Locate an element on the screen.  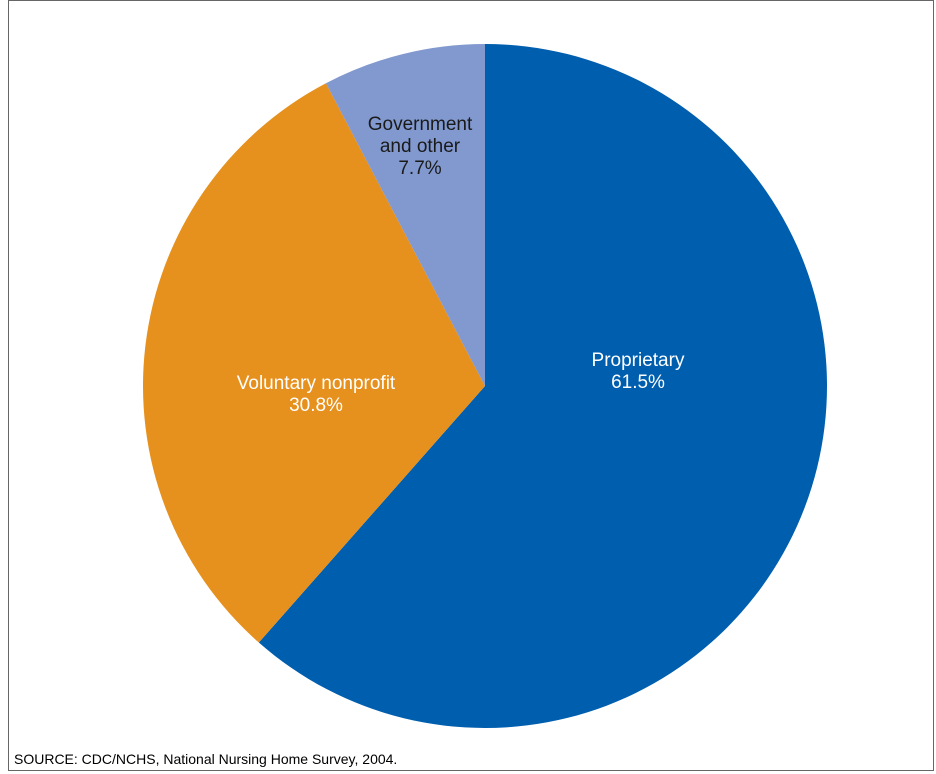
slice-value-label: 30.8% is located at coordinates (316, 405).